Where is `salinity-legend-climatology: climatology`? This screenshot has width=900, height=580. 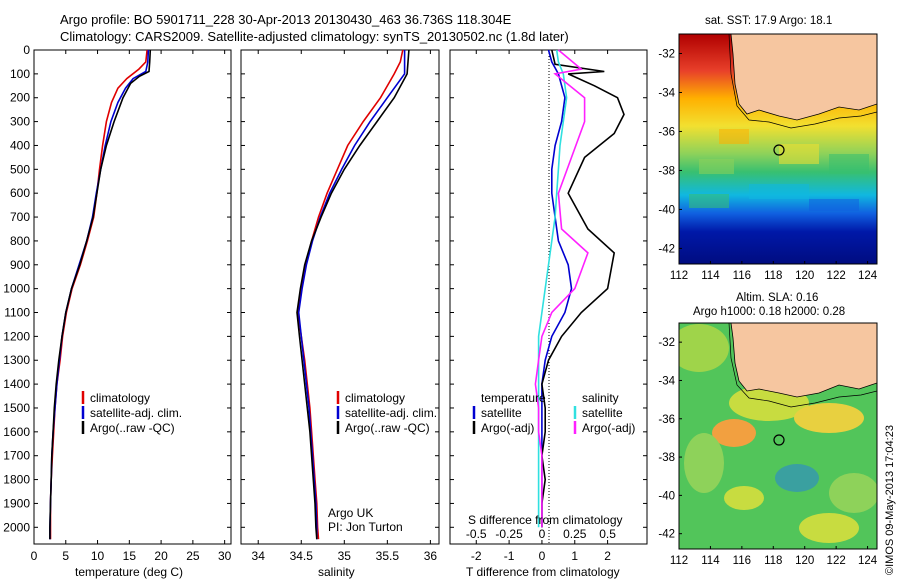 salinity-legend-climatology: climatology is located at coordinates (375, 398).